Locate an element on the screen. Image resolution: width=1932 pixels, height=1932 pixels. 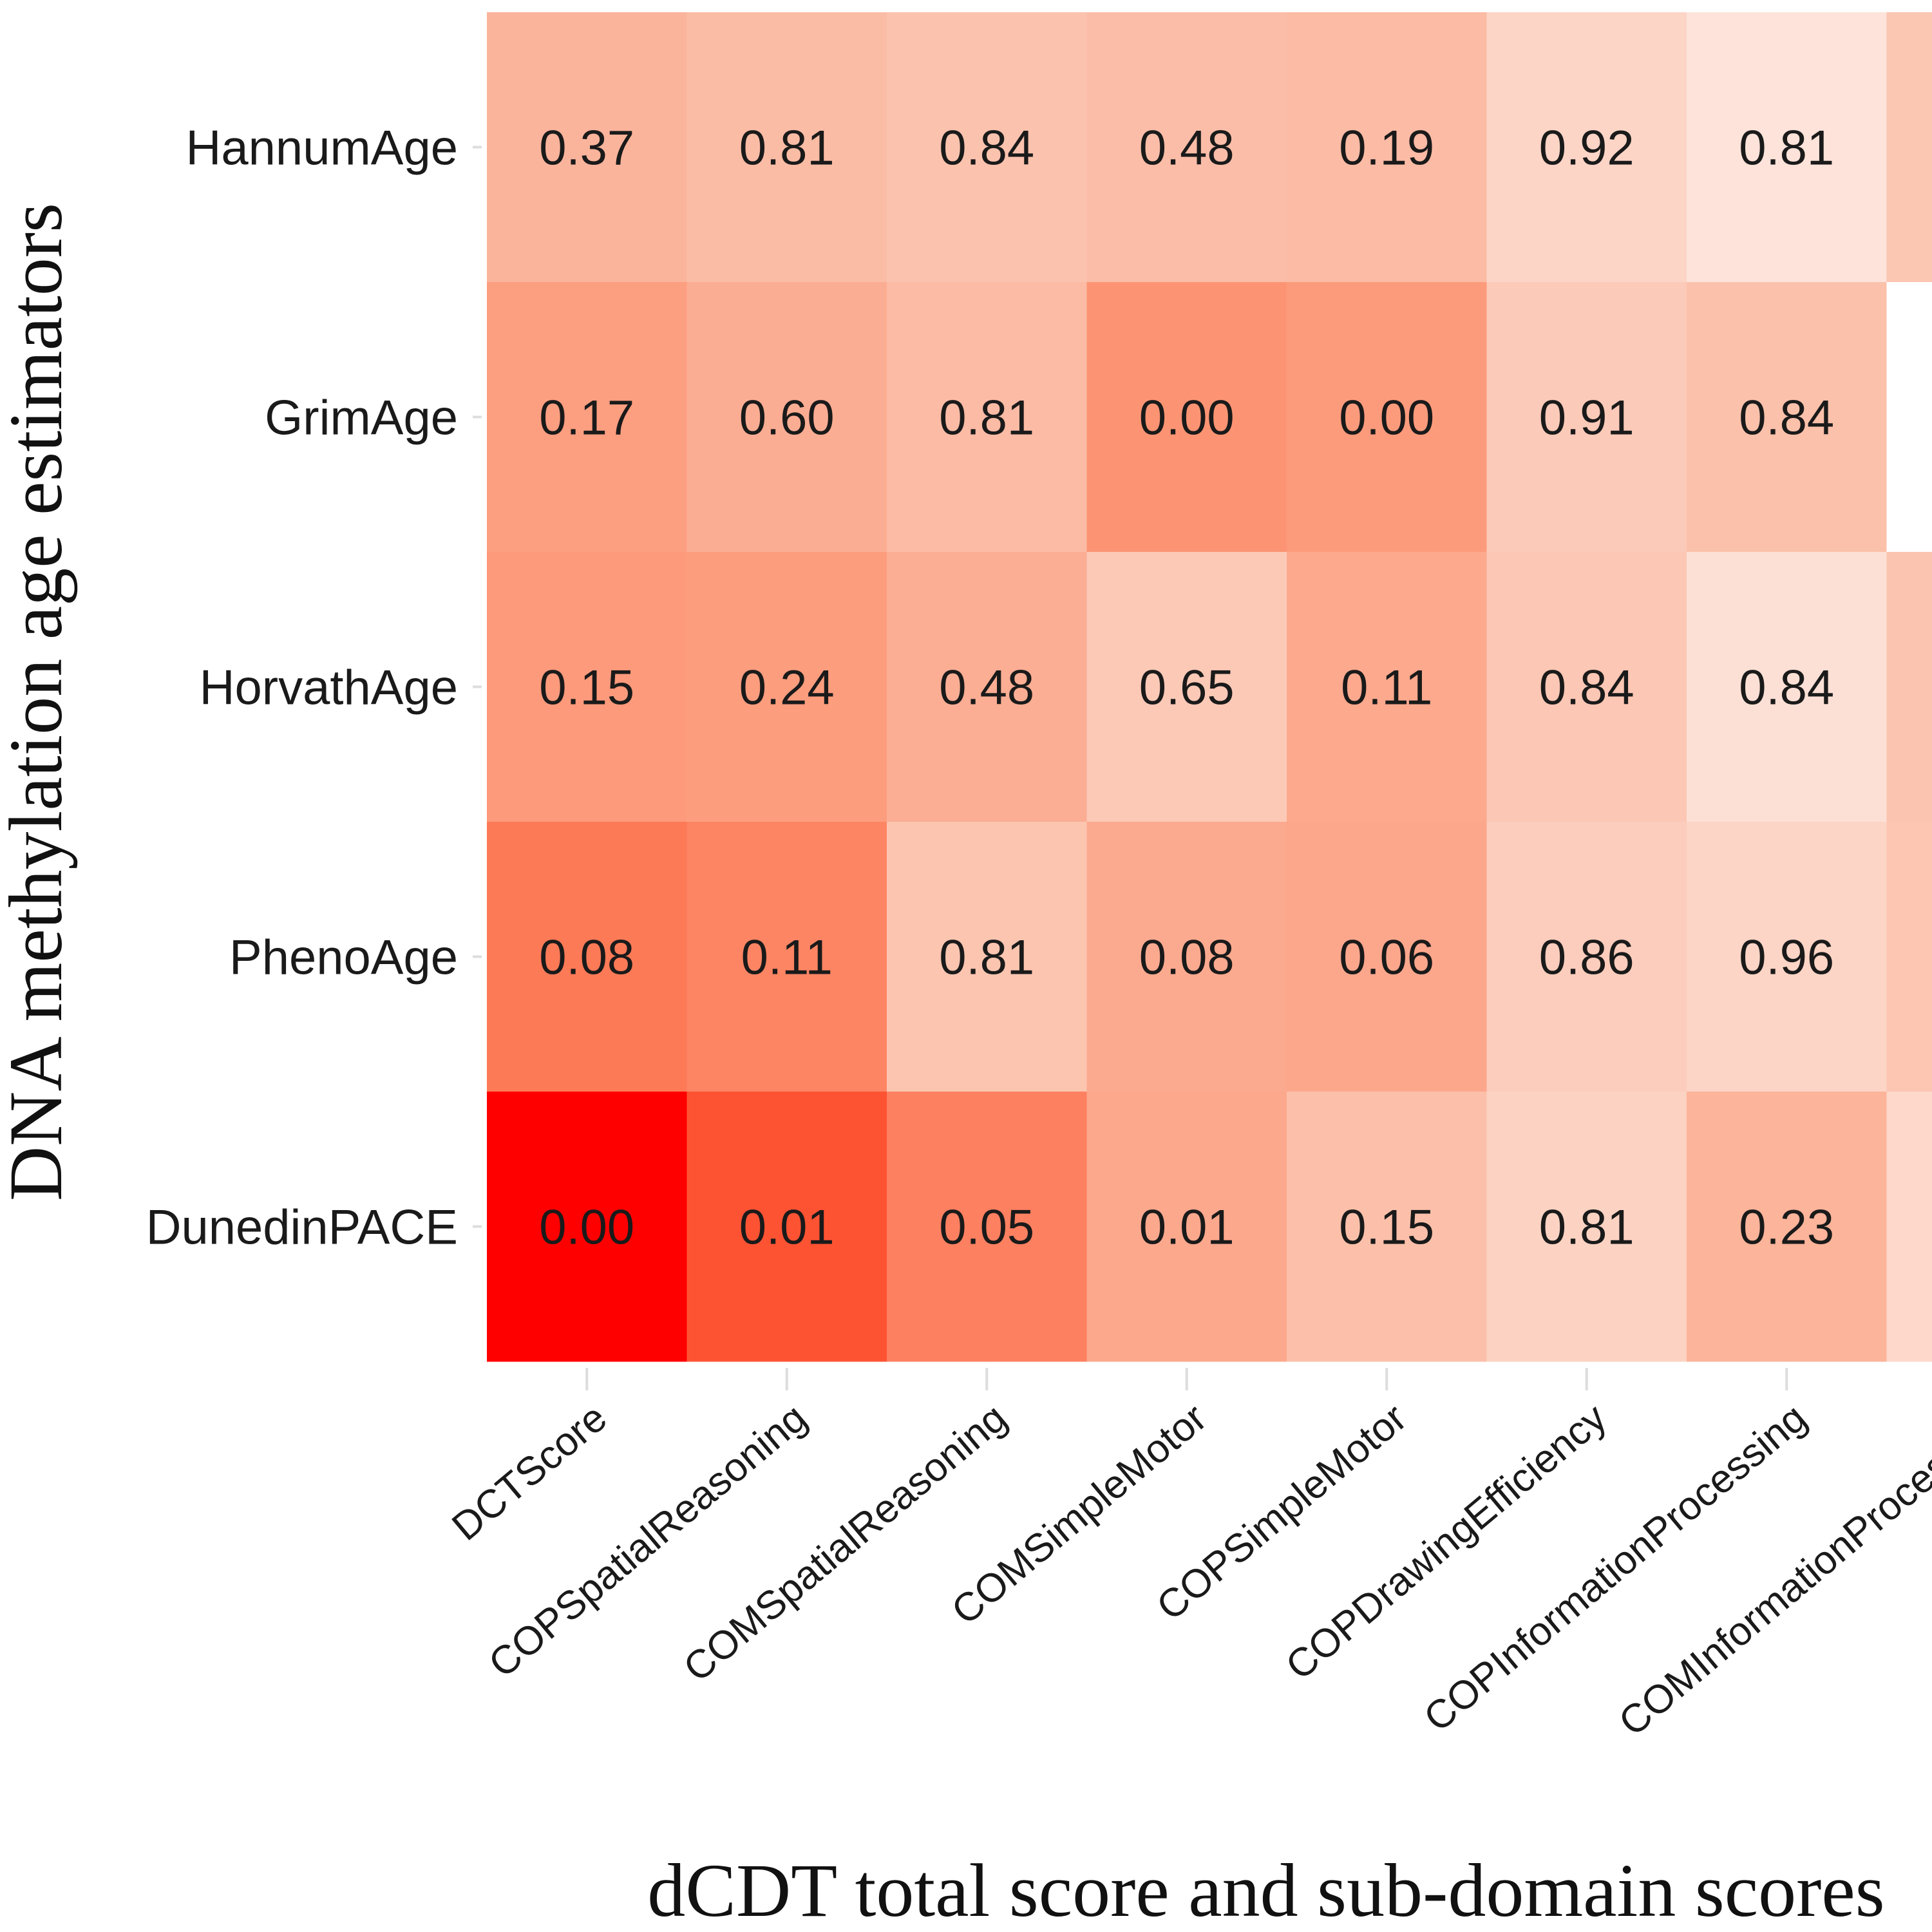
cell-value-label: 0.37 is located at coordinates (587, 148).